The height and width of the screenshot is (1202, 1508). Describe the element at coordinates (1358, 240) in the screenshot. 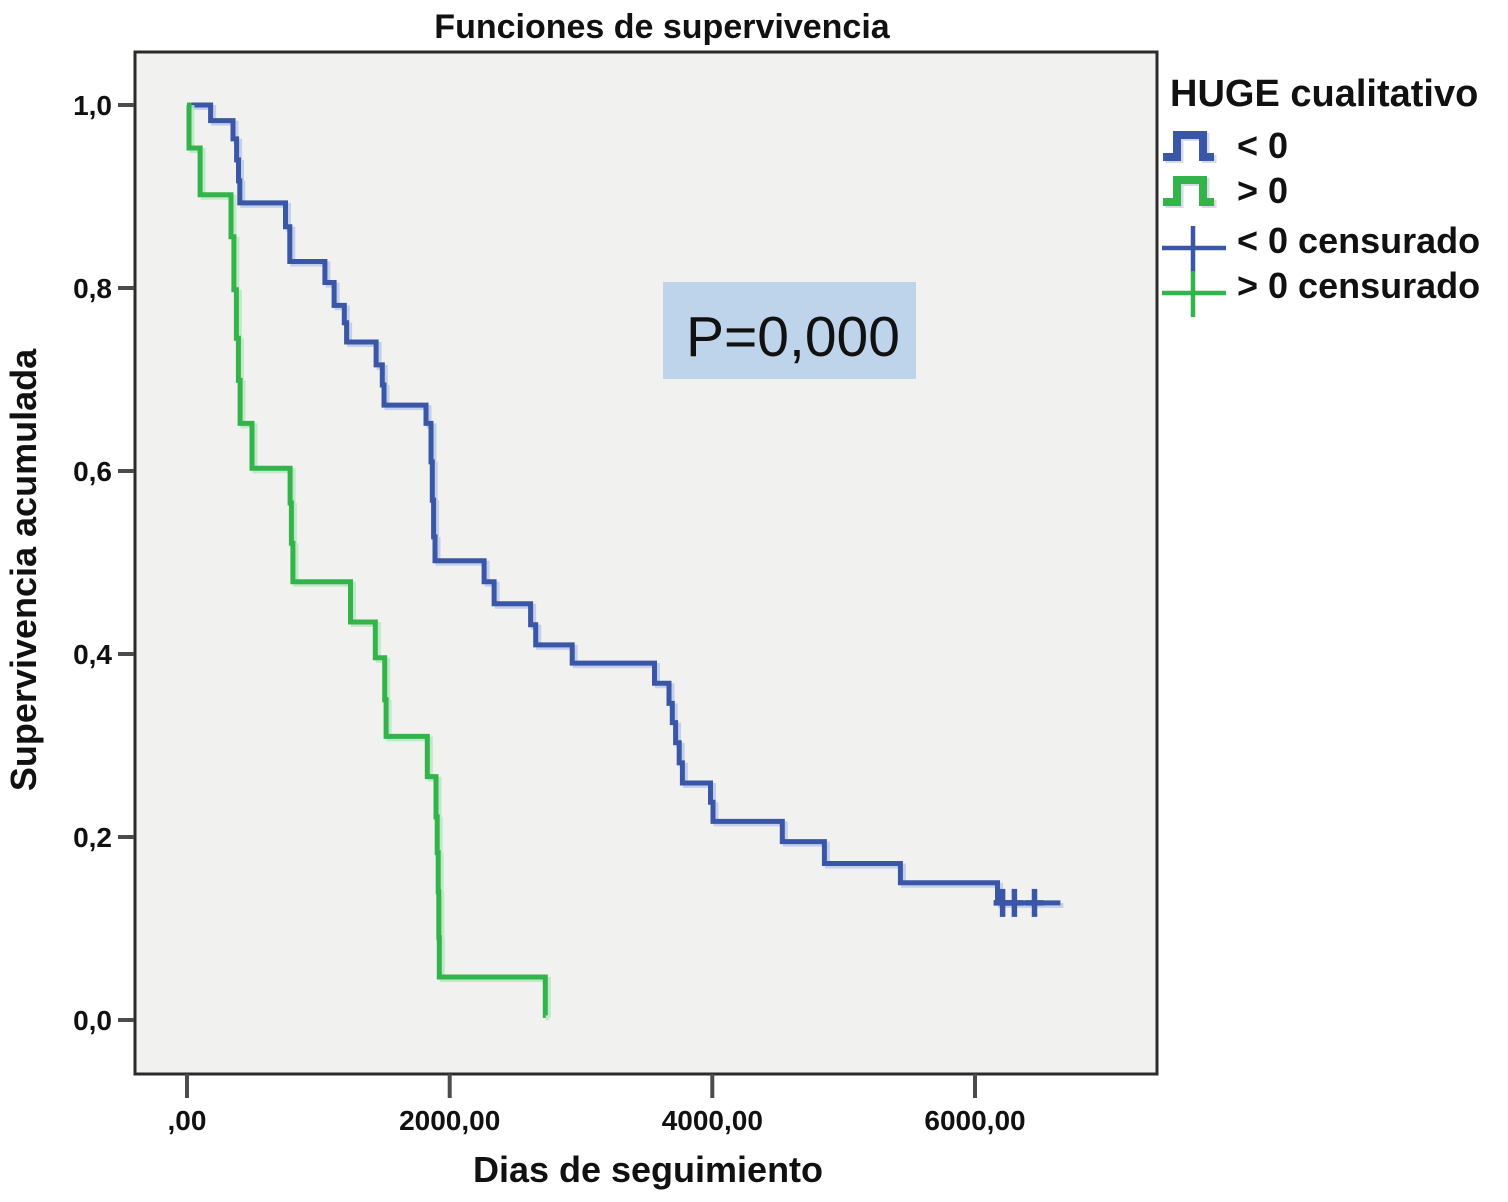

I see `legend-entry-label: < 0 censurado` at that location.